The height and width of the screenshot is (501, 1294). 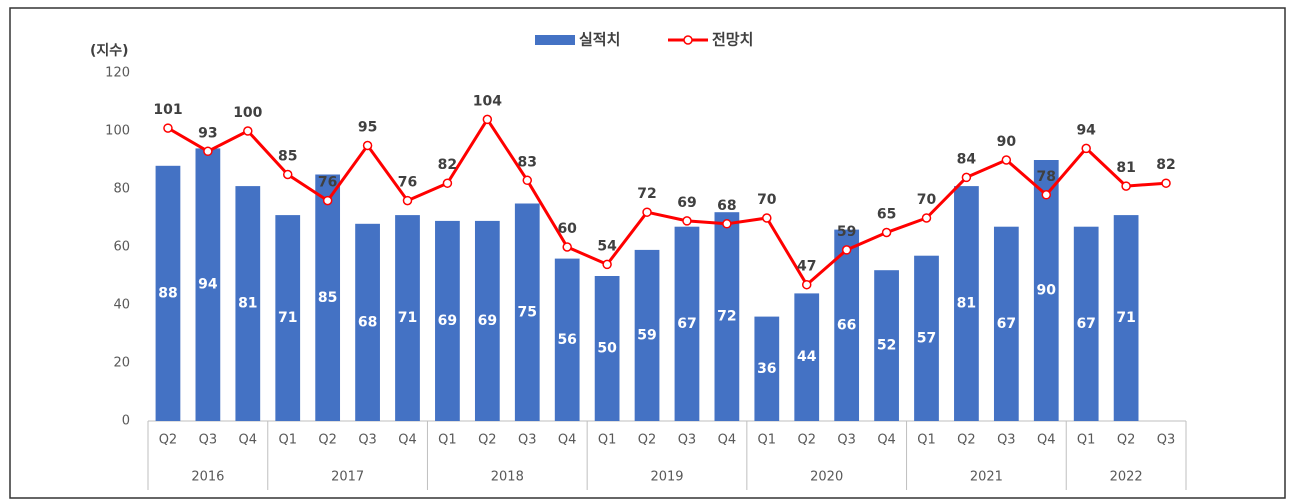 What do you see at coordinates (109, 51) in the screenshot?
I see `y-axis-label: (지수)` at bounding box center [109, 51].